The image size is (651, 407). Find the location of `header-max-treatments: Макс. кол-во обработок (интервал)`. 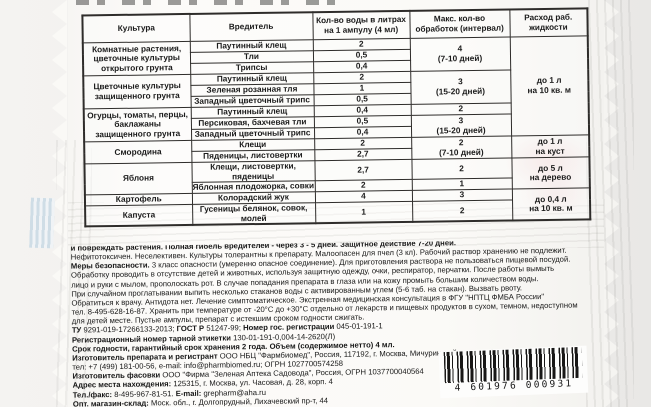

header-max-treatments: Макс. кол-во обработок (интервал) is located at coordinates (459, 24).